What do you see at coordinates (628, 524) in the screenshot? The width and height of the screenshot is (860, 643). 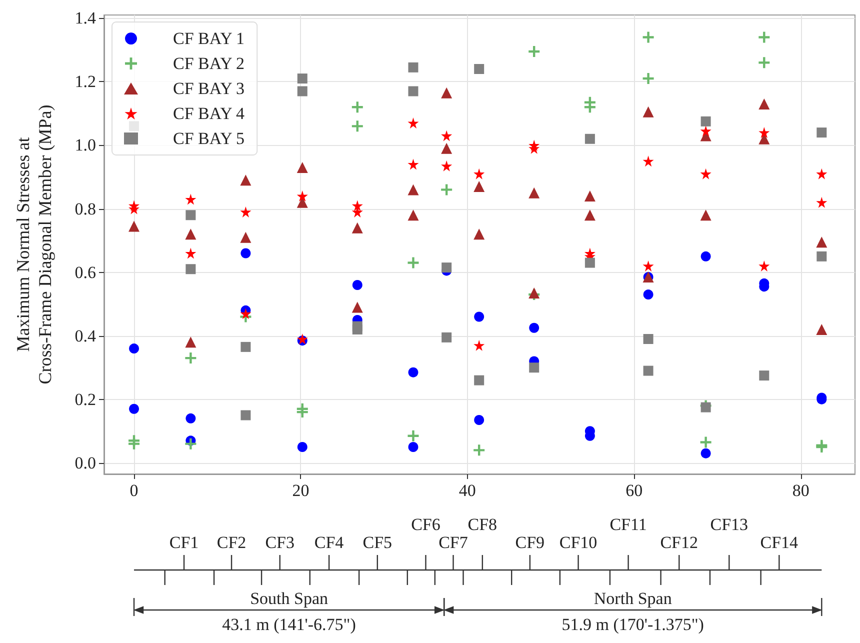 I see `text: CF11` at bounding box center [628, 524].